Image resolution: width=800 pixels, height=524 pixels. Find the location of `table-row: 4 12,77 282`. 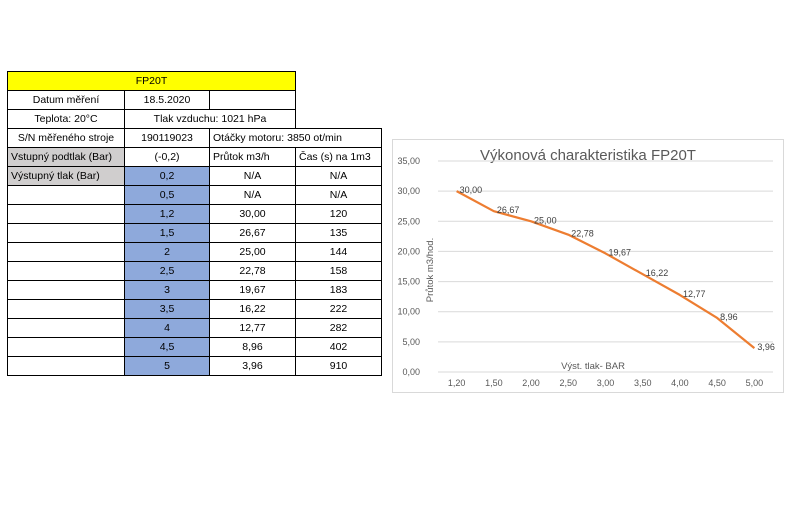

table-row: 4 12,77 282 is located at coordinates (194, 328).